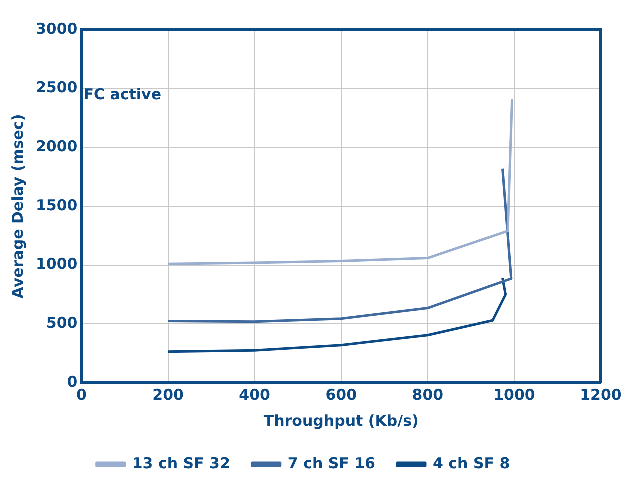  Describe the element at coordinates (57, 87) in the screenshot. I see `y-tick-label: 2500` at that location.